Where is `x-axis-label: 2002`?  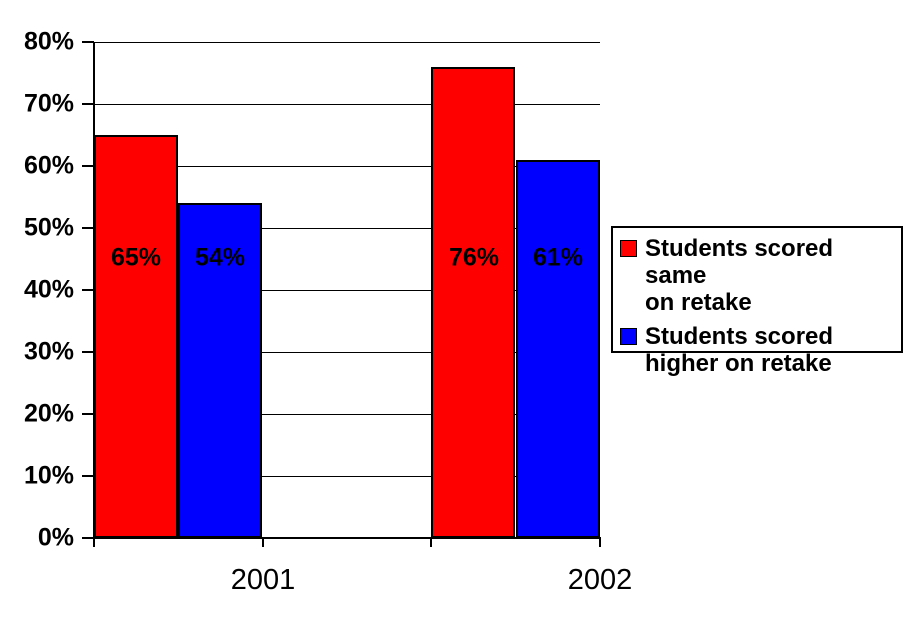 x-axis-label: 2002 is located at coordinates (600, 580).